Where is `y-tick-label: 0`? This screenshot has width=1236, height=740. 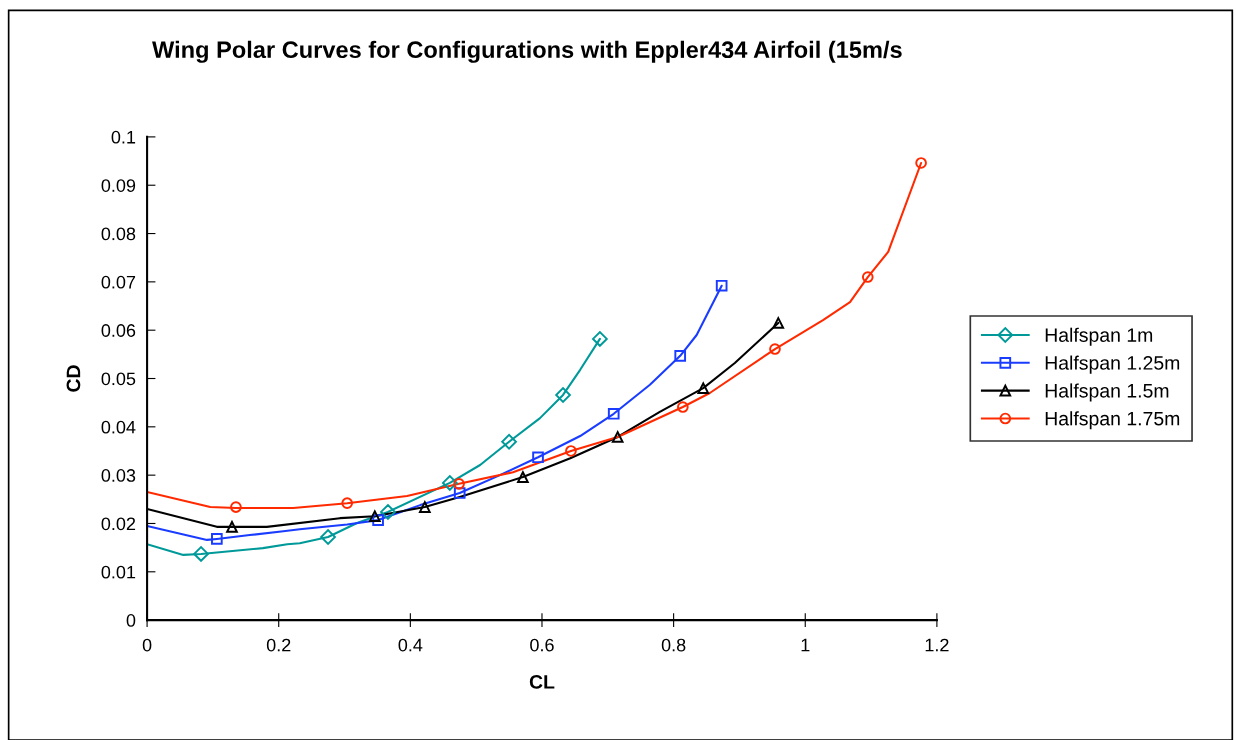 y-tick-label: 0 is located at coordinates (131, 620).